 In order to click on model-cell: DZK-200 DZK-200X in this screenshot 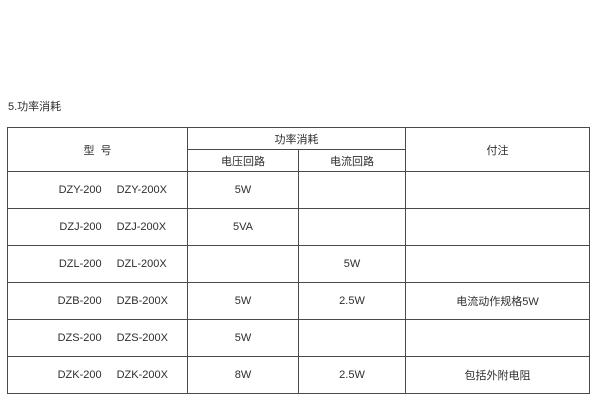, I will do `click(97, 375)`.